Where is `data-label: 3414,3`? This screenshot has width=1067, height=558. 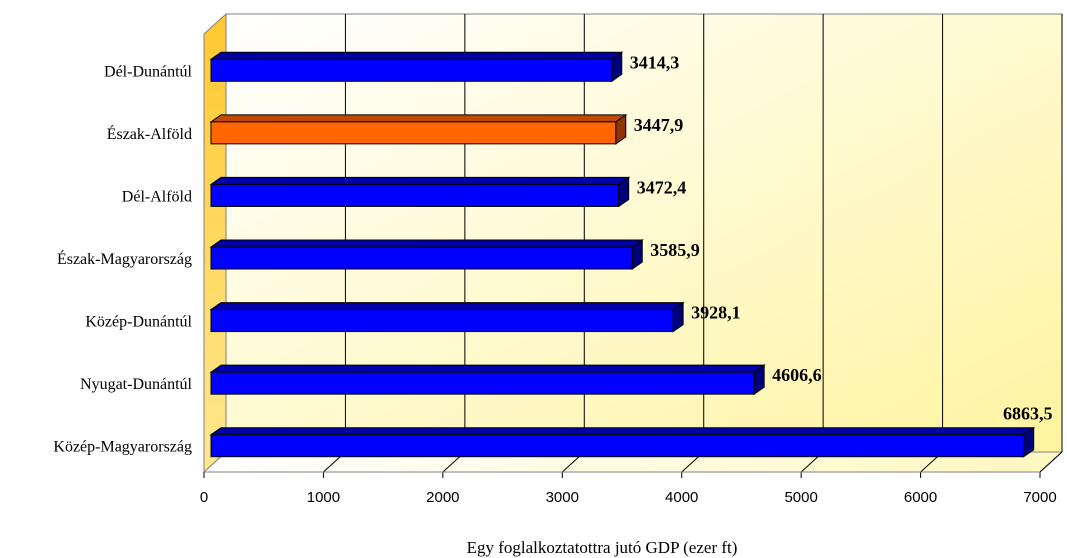
data-label: 3414,3 is located at coordinates (655, 62).